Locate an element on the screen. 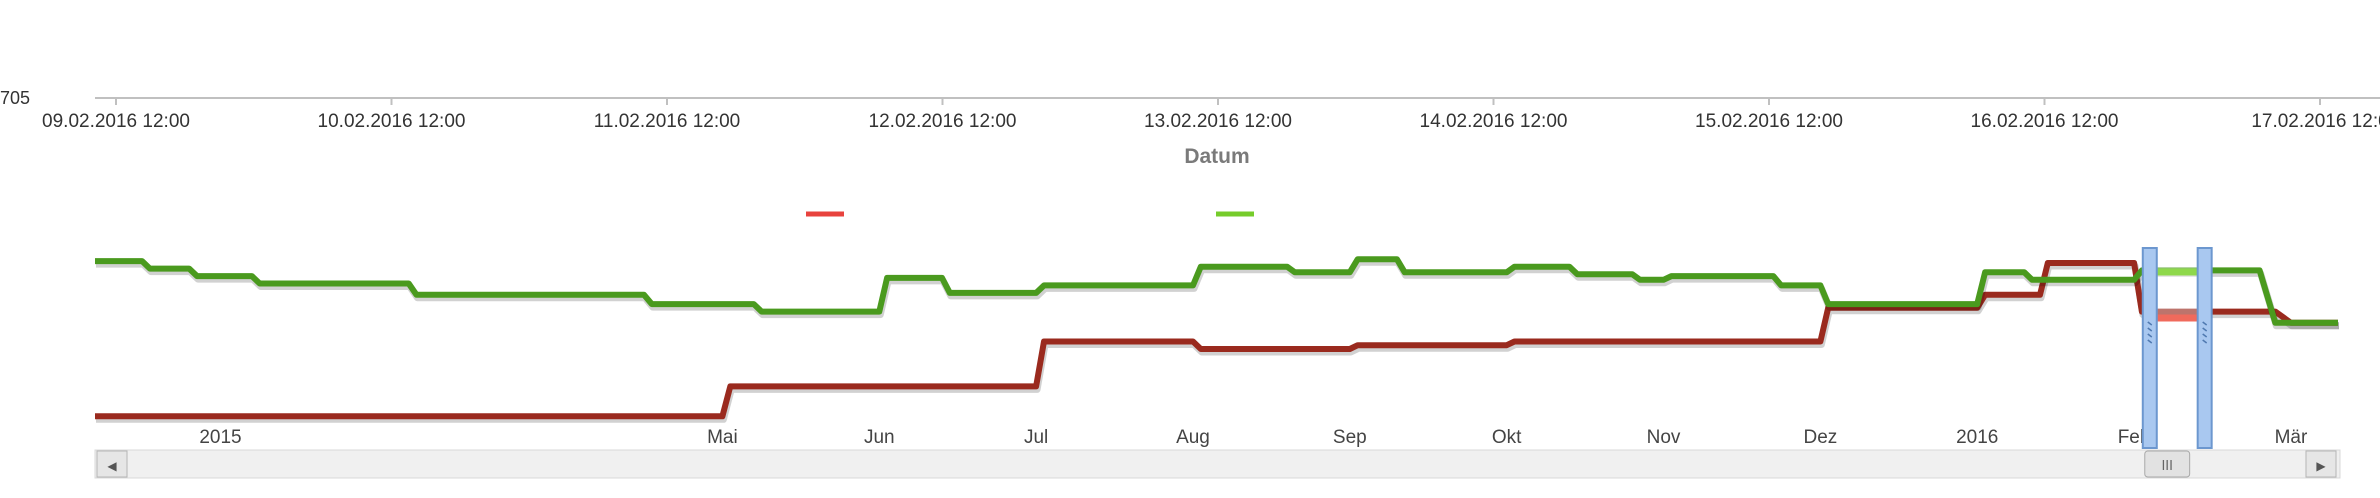  scrollbar-thumb-body is located at coordinates (2167, 464).